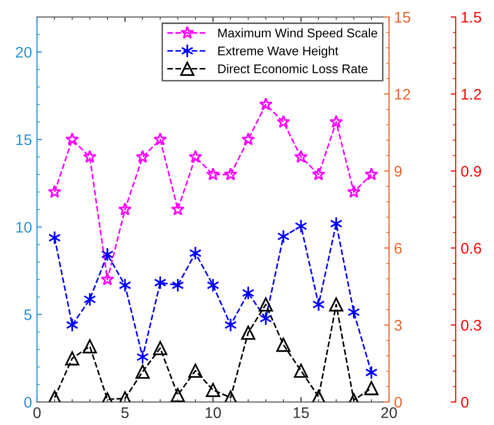 The height and width of the screenshot is (425, 494). What do you see at coordinates (278, 52) in the screenshot?
I see `legend-label: Extreme Wave Height` at bounding box center [278, 52].